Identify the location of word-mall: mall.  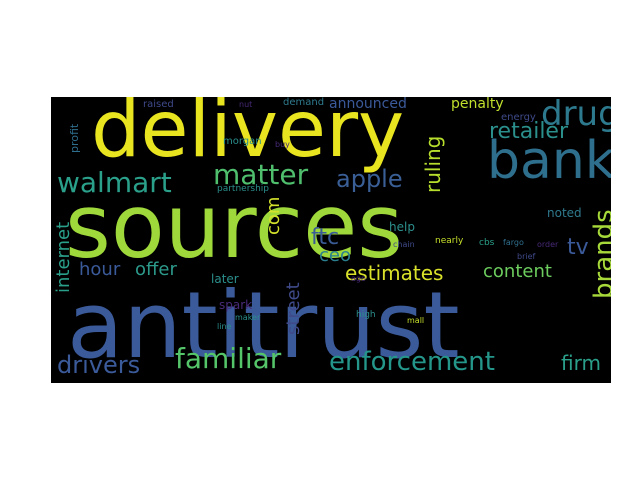
(416, 320).